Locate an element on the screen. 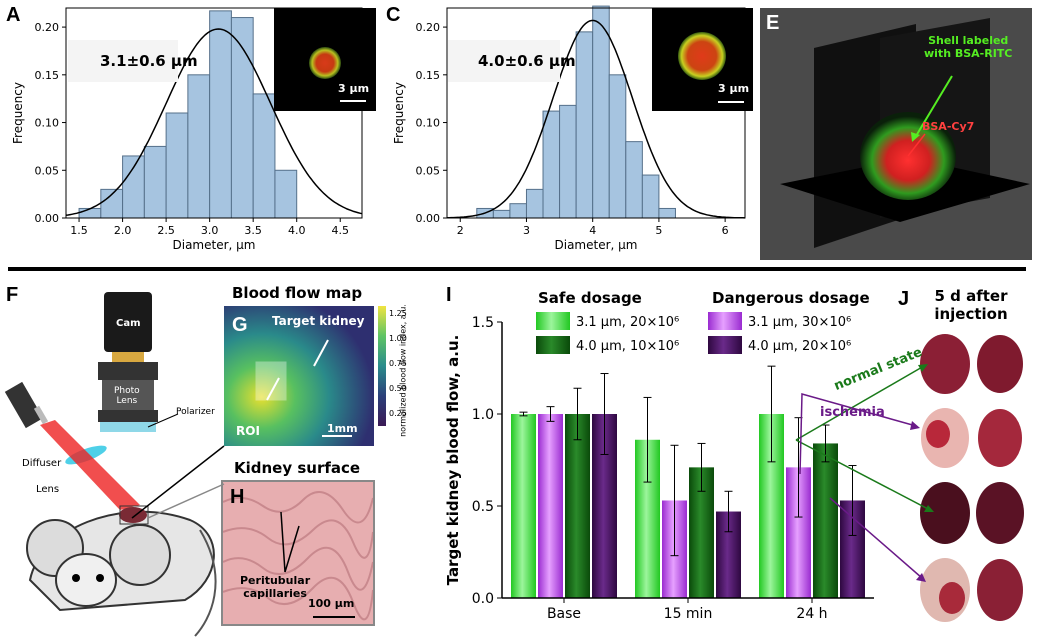  lens-body is located at coordinates (128, 395).